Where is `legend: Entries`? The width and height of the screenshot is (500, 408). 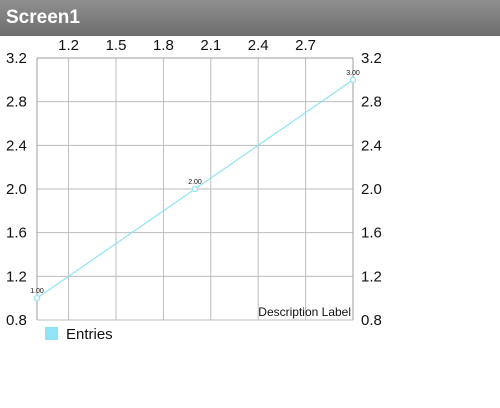 legend: Entries is located at coordinates (79, 334).